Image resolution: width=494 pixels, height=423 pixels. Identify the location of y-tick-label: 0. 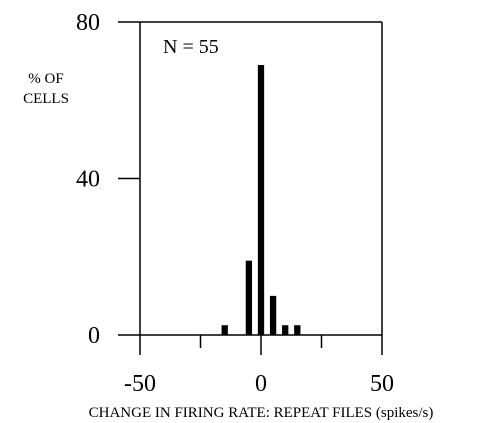
(94, 336).